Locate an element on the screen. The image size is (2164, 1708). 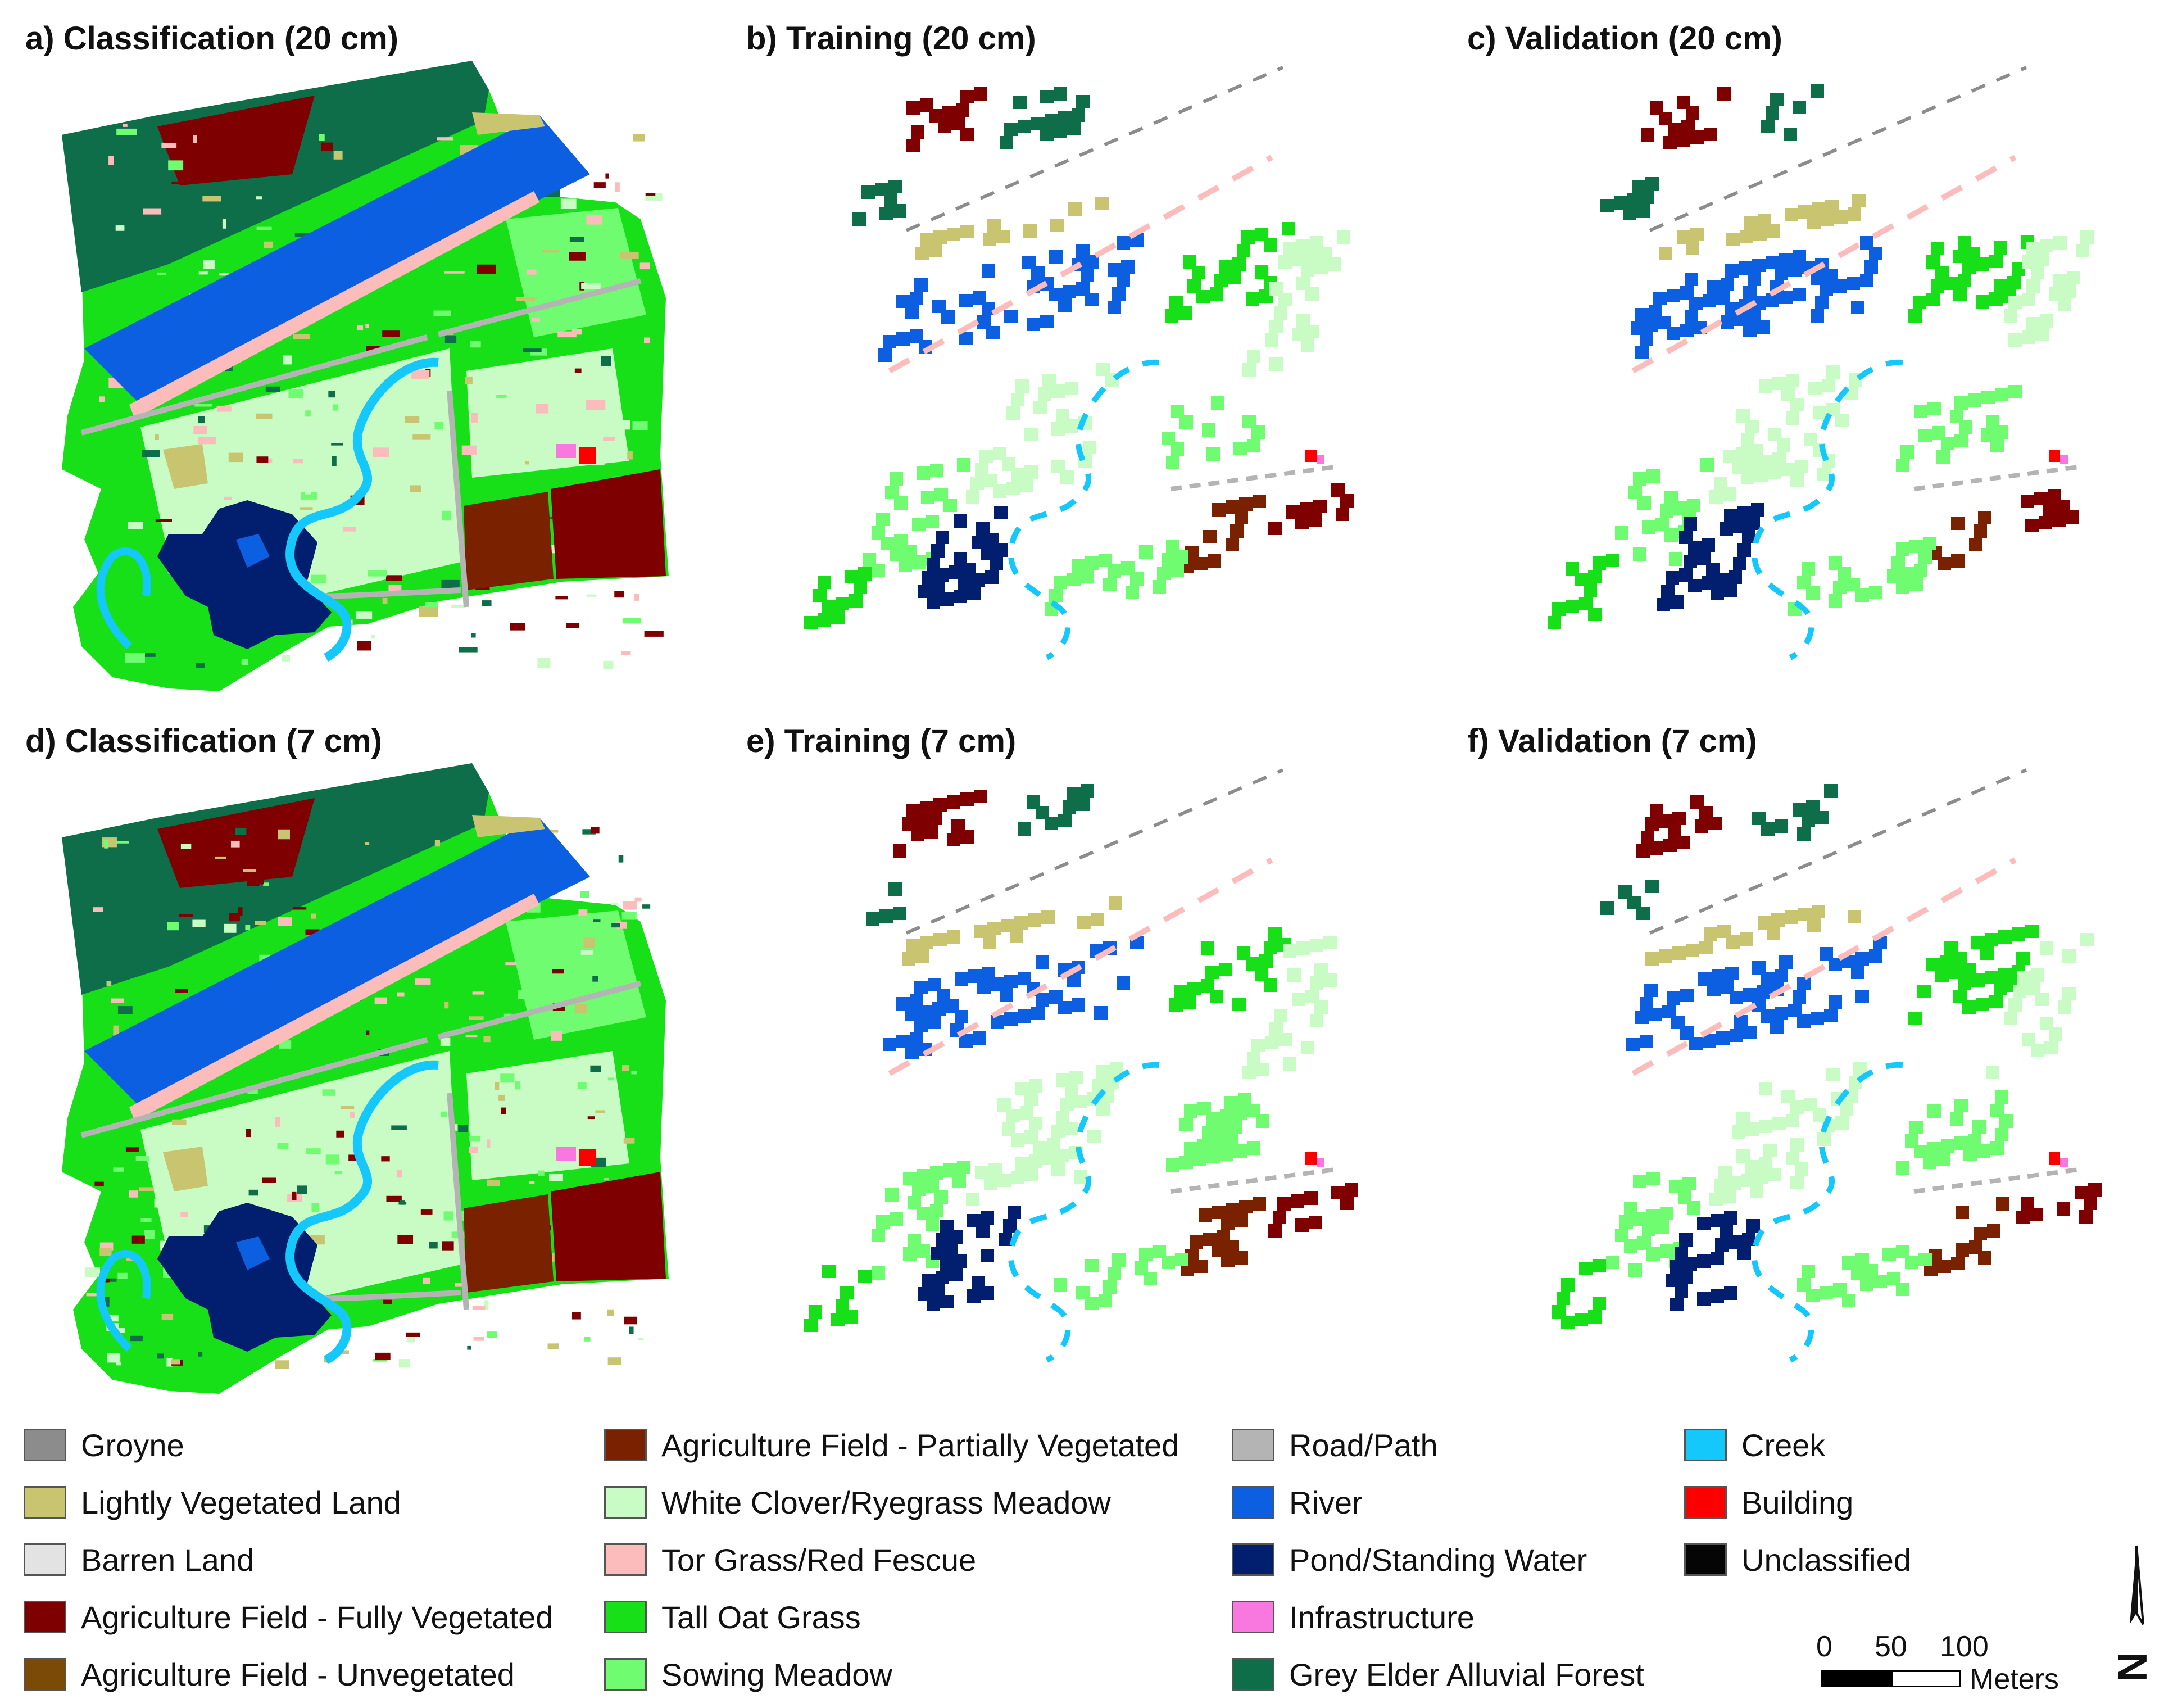
building-sample is located at coordinates (2054, 456).